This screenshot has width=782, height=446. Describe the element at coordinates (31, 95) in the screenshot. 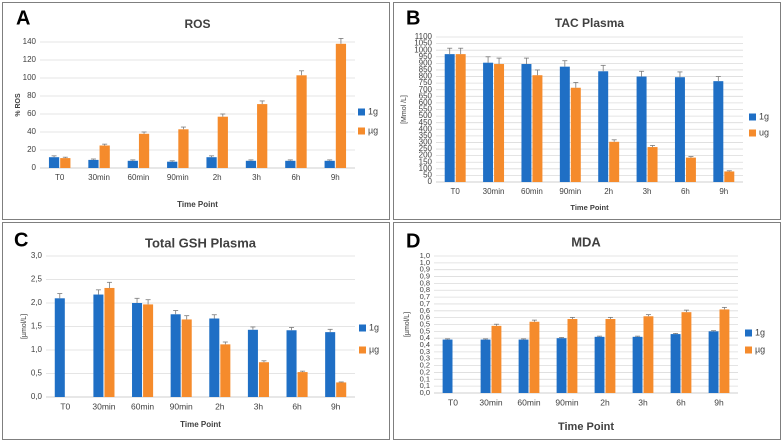

I see `y-tick-label: 80` at that location.